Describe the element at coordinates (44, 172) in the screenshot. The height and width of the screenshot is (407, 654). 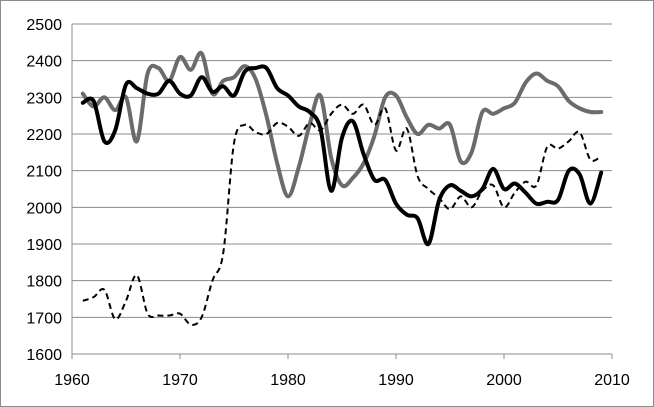
I see `y-tick-label-2100: 2100` at that location.